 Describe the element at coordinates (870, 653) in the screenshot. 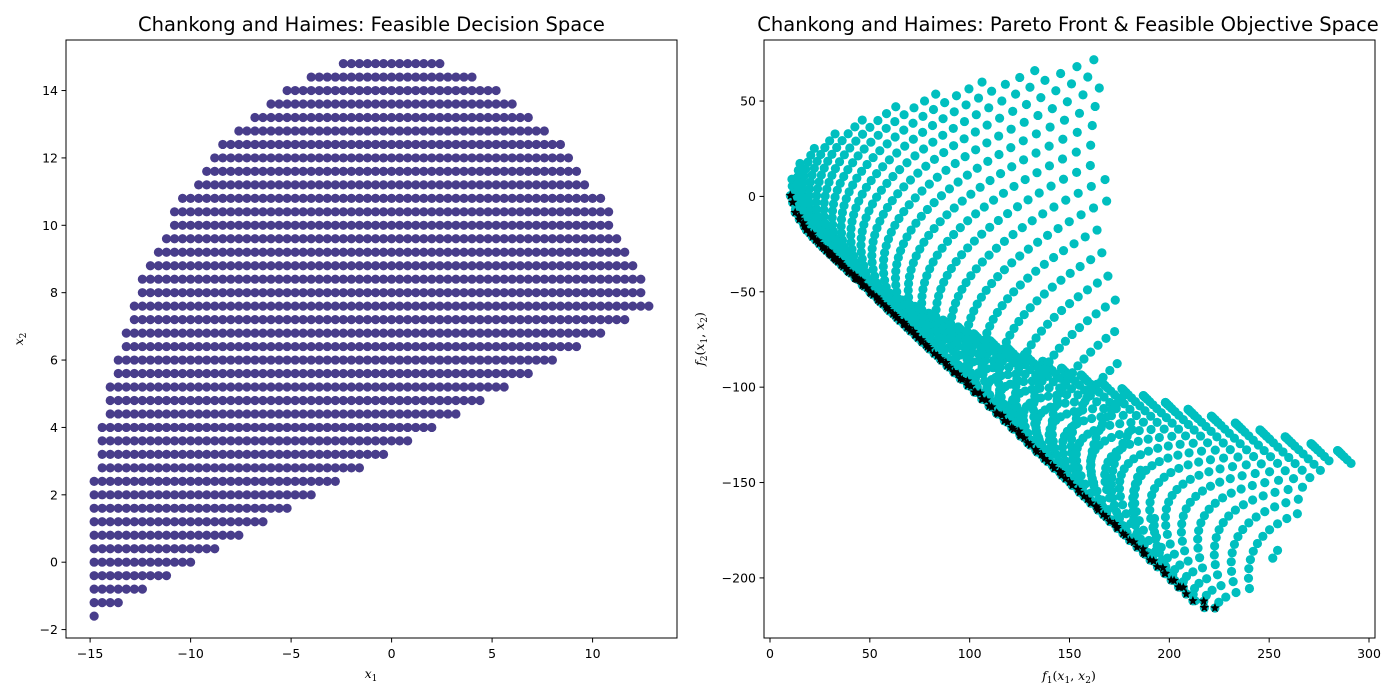

I see `x-tick-label: 50` at that location.